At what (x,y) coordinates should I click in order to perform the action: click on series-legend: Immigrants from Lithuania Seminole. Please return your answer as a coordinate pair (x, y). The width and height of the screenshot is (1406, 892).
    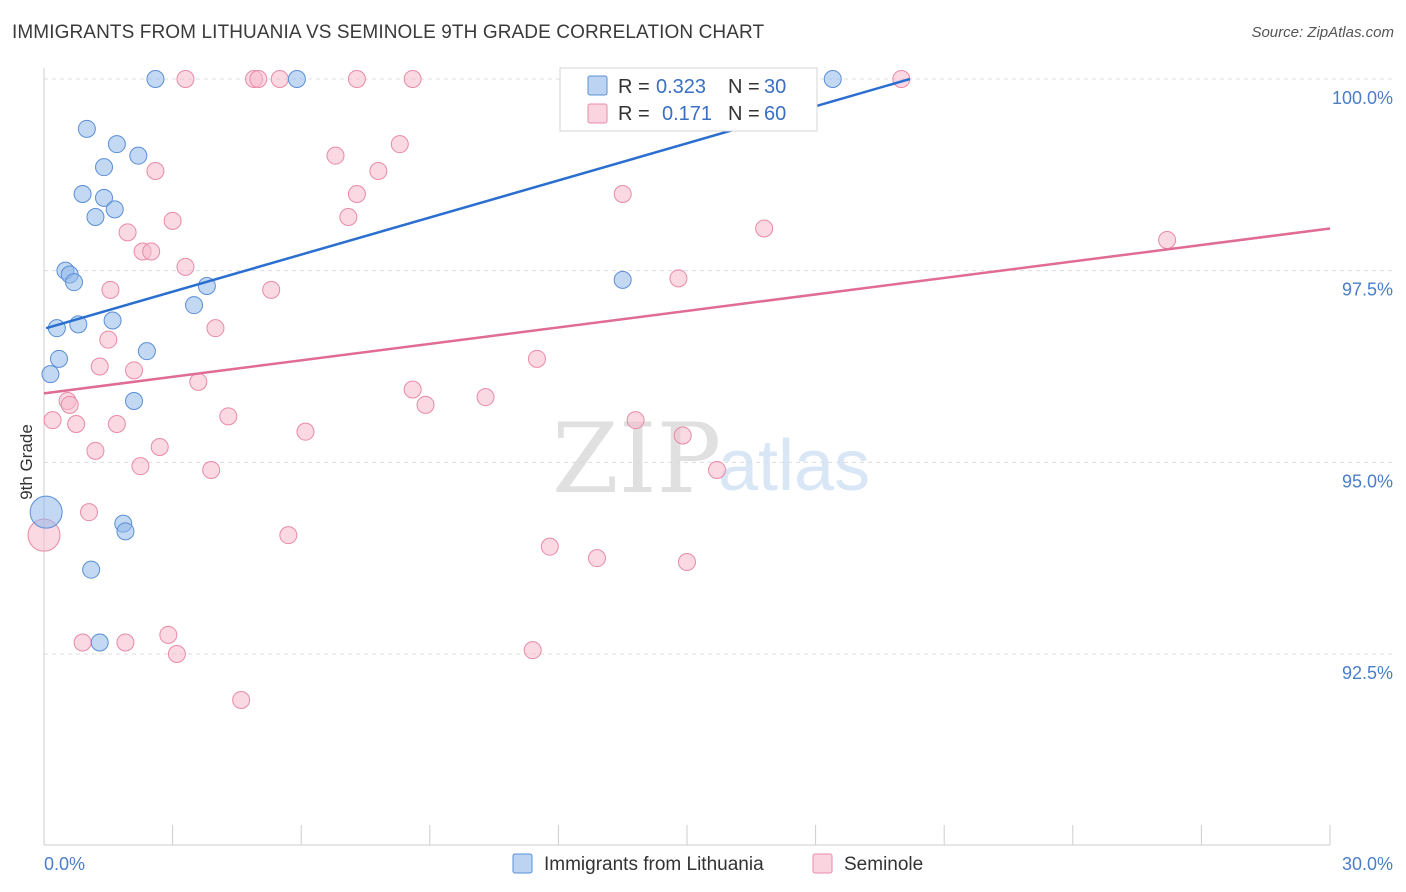
    Looking at the image, I should click on (717, 864).